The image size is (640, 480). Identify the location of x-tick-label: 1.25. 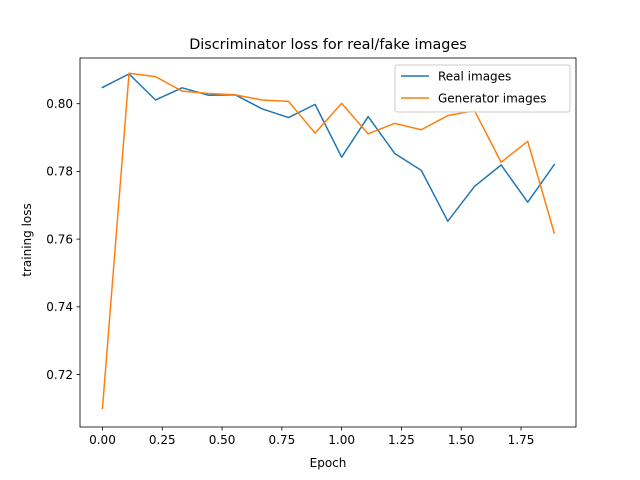
(401, 440).